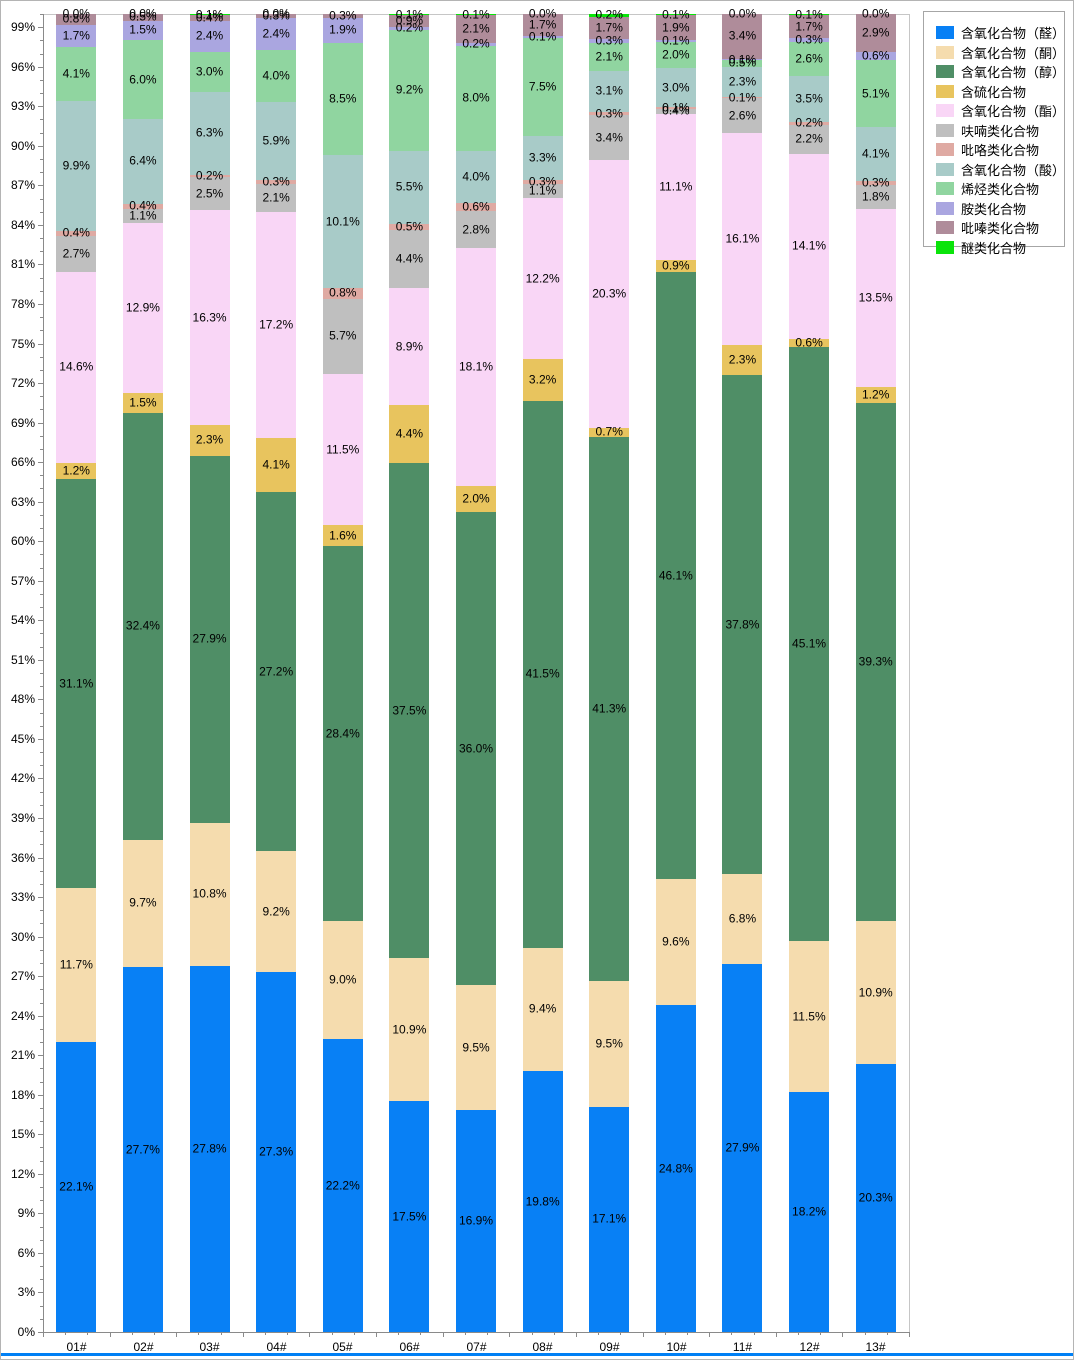  I want to click on bar-segment-含氧化合物（酯）, so click(409, 347).